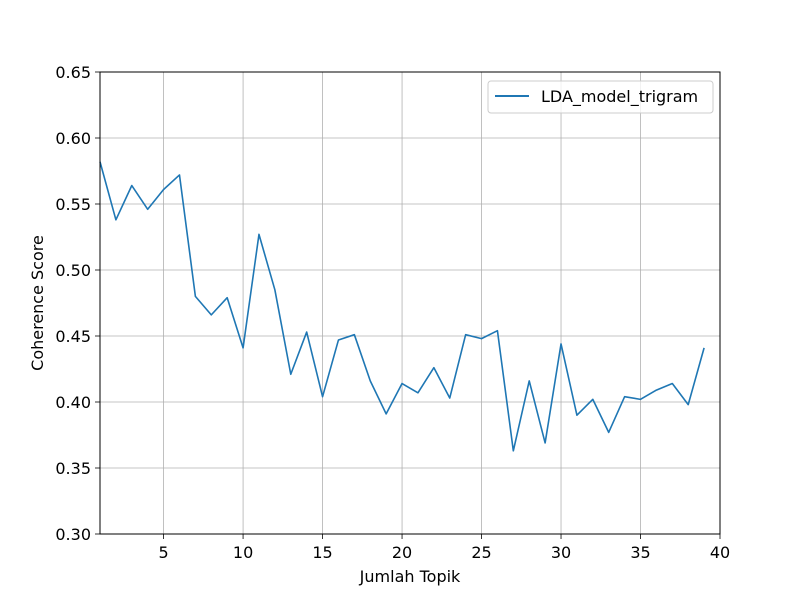 The width and height of the screenshot is (800, 605). What do you see at coordinates (73, 402) in the screenshot?
I see `y-tick-label: 0.40` at bounding box center [73, 402].